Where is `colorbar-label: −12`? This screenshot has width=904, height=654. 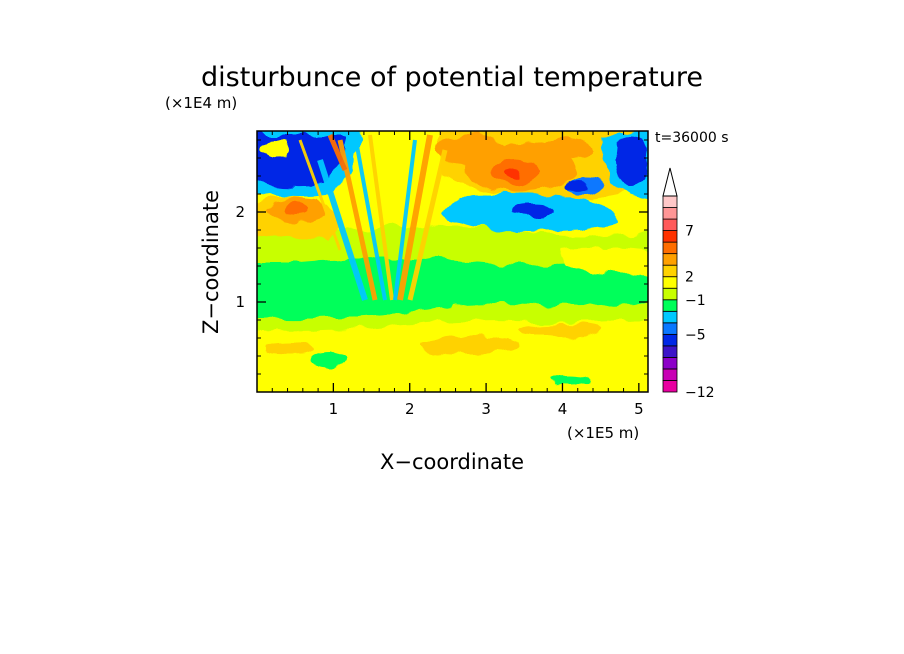
colorbar-label: −12 is located at coordinates (700, 393).